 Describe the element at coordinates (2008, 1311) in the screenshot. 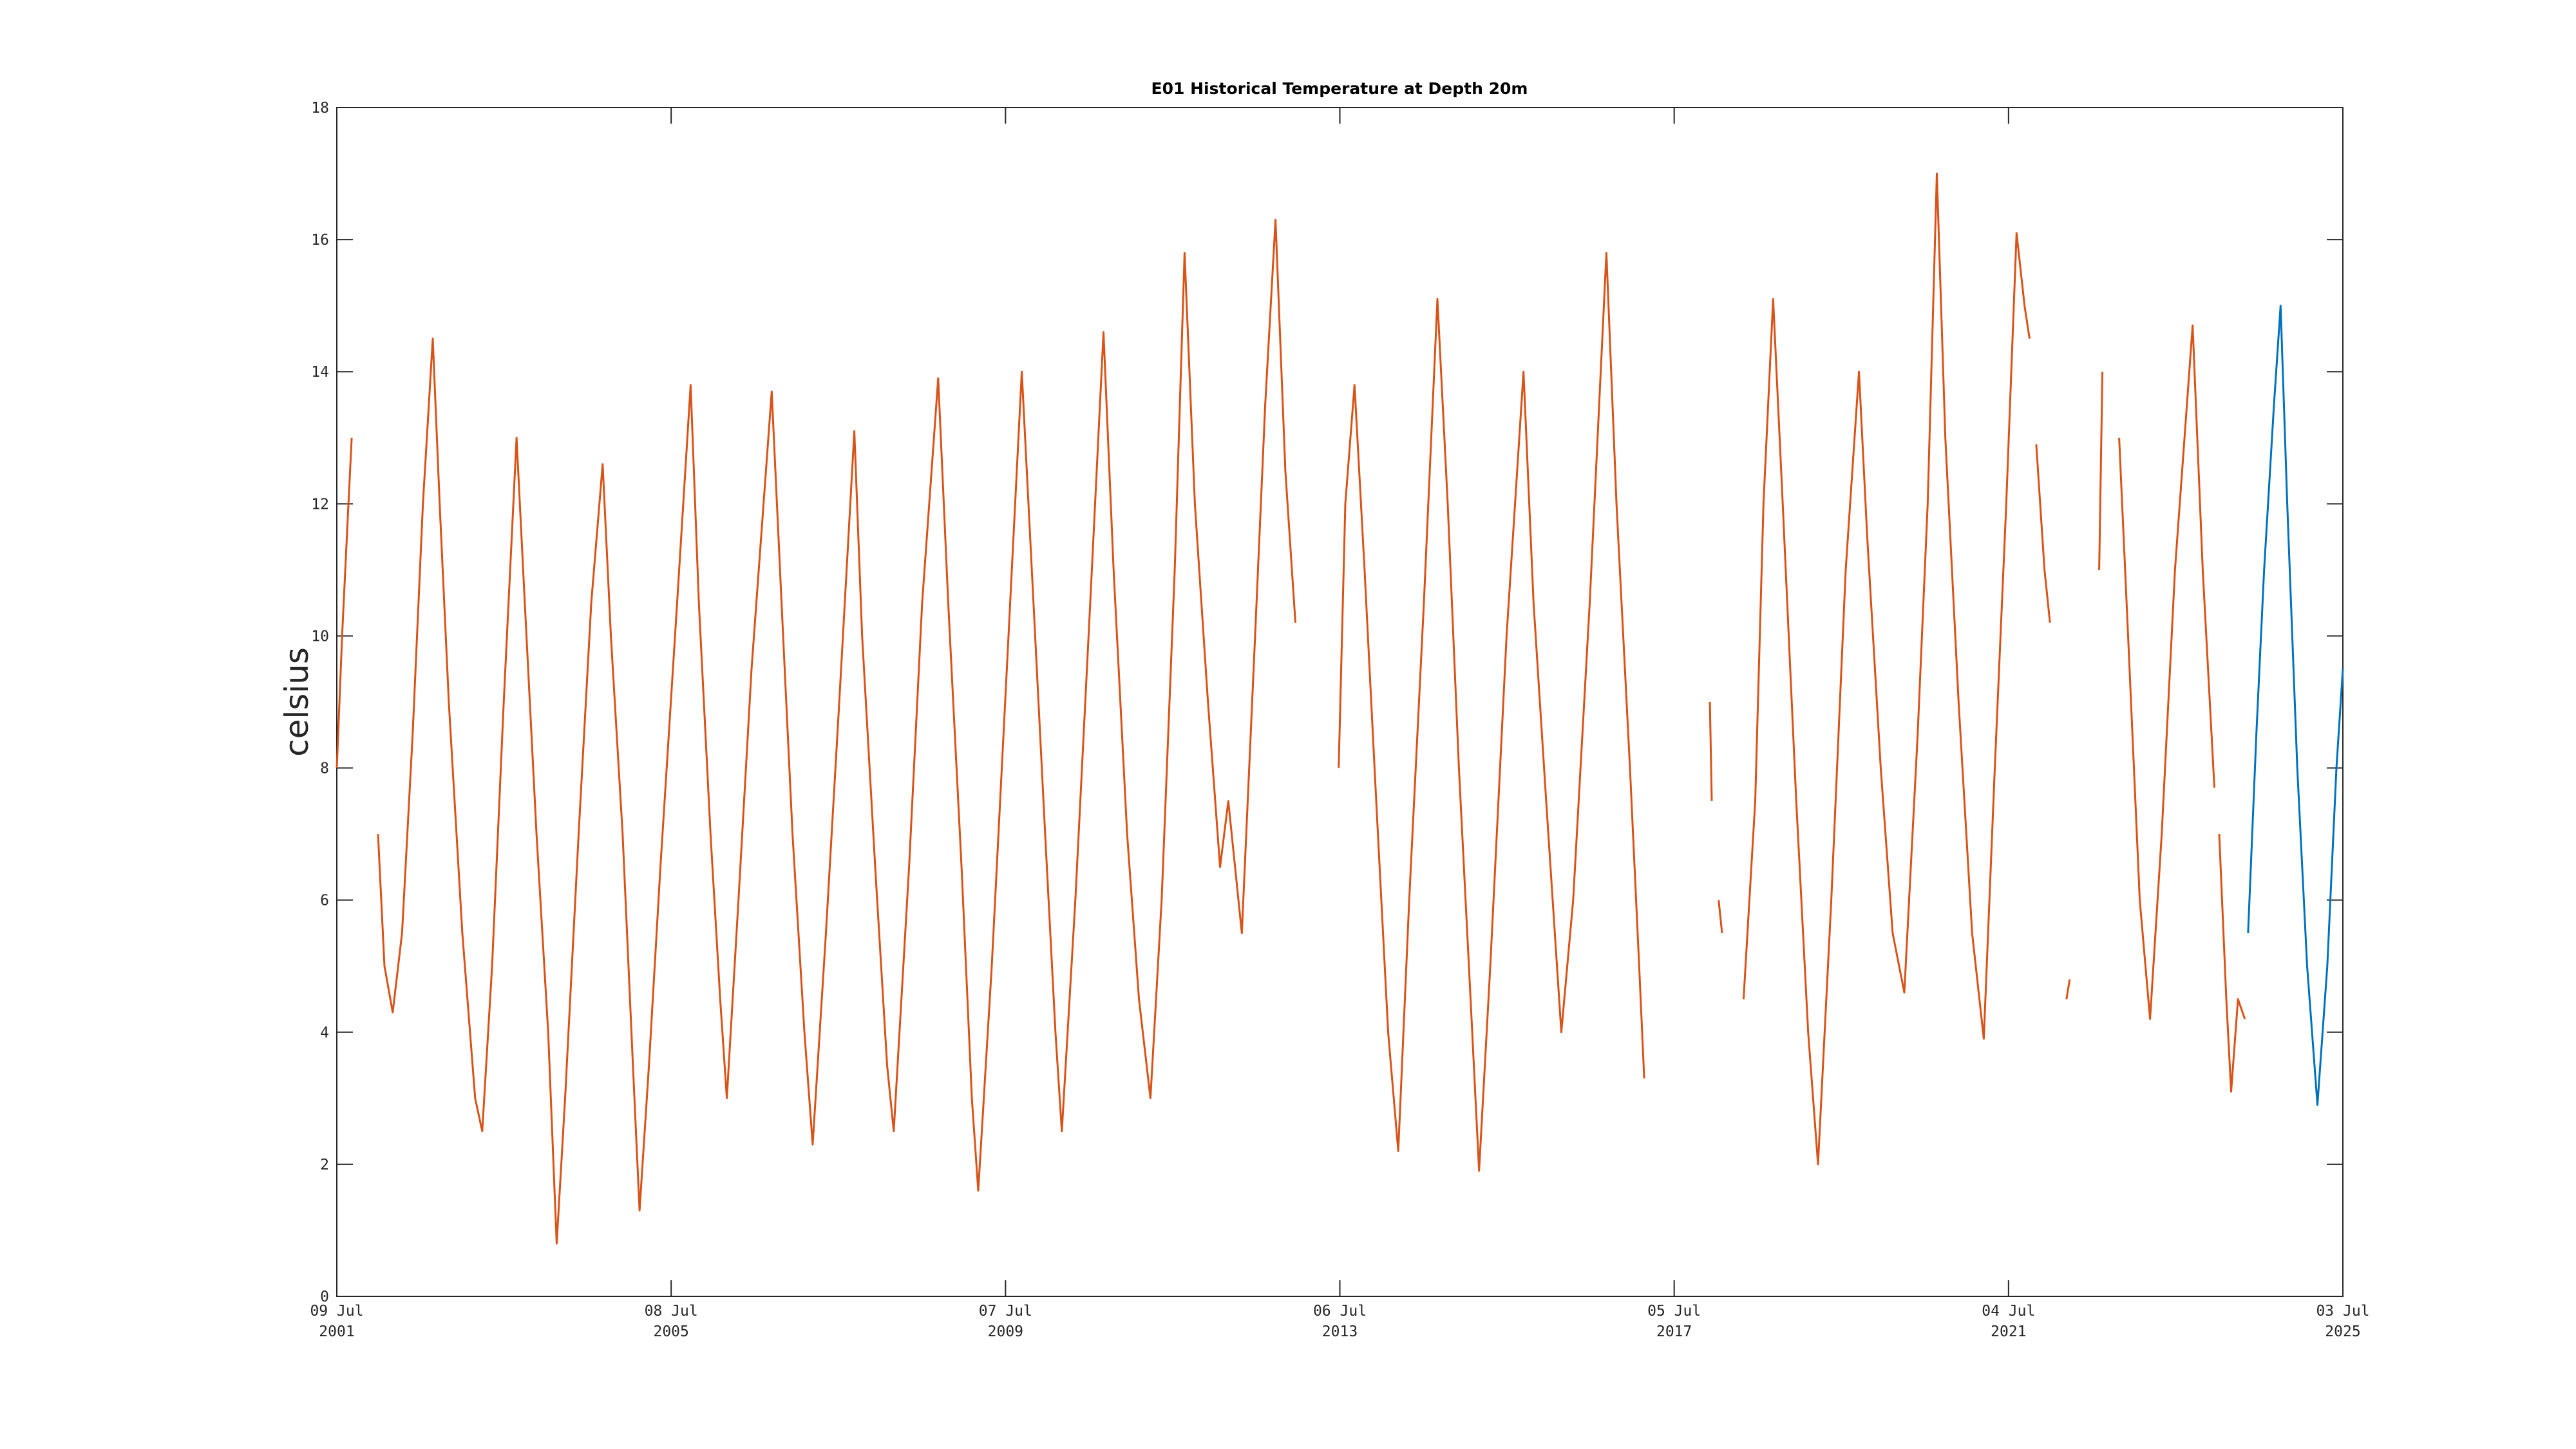

I see `x-tick-label: 04 Jul` at that location.